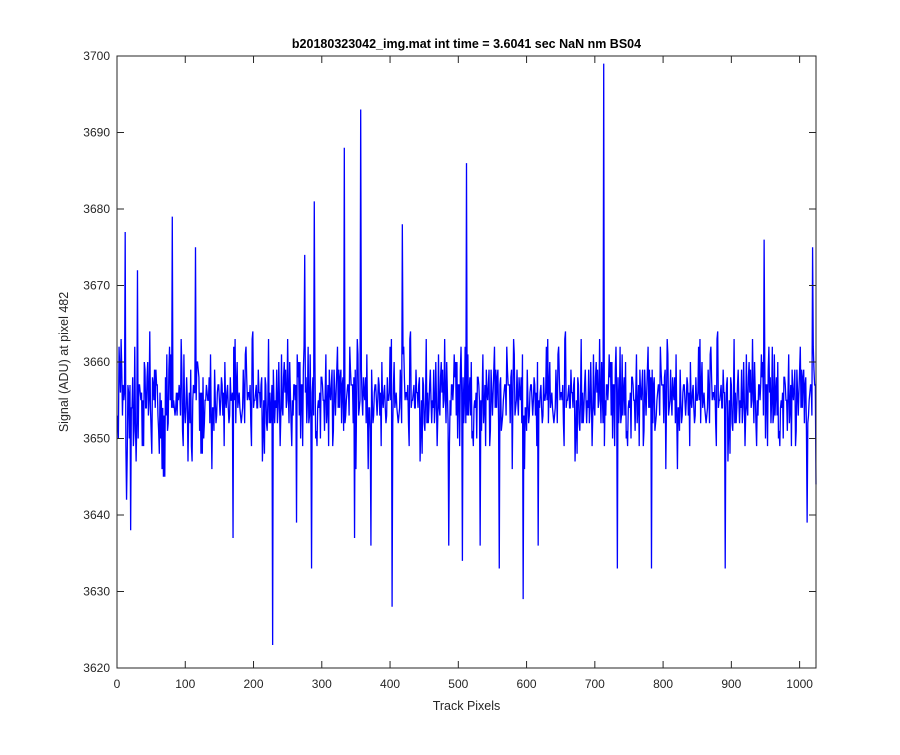 The image size is (900, 755). I want to click on x-tick-label: 900, so click(731, 684).